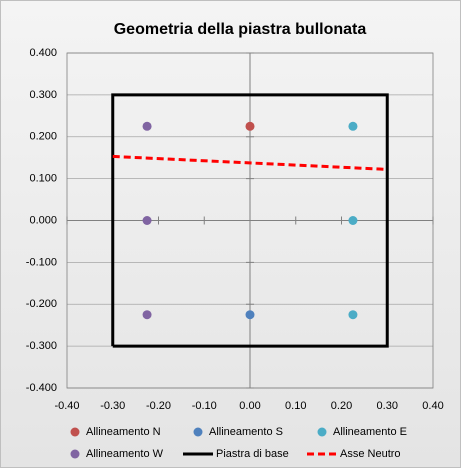 The image size is (461, 468). Describe the element at coordinates (125, 454) in the screenshot. I see `legend-label: Allineamento W` at that location.